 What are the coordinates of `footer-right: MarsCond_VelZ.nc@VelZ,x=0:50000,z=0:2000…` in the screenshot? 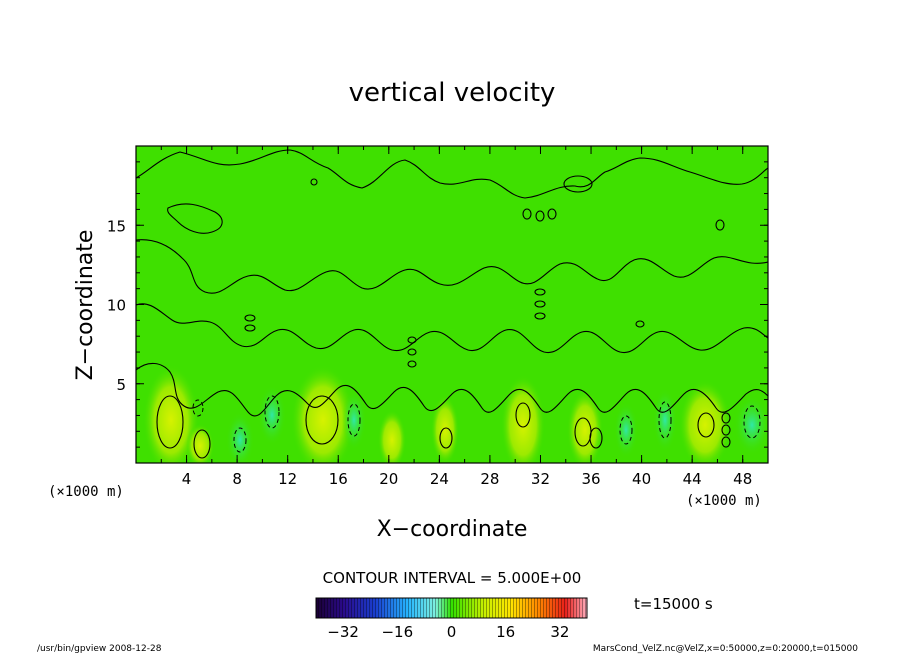 It's located at (725, 649).